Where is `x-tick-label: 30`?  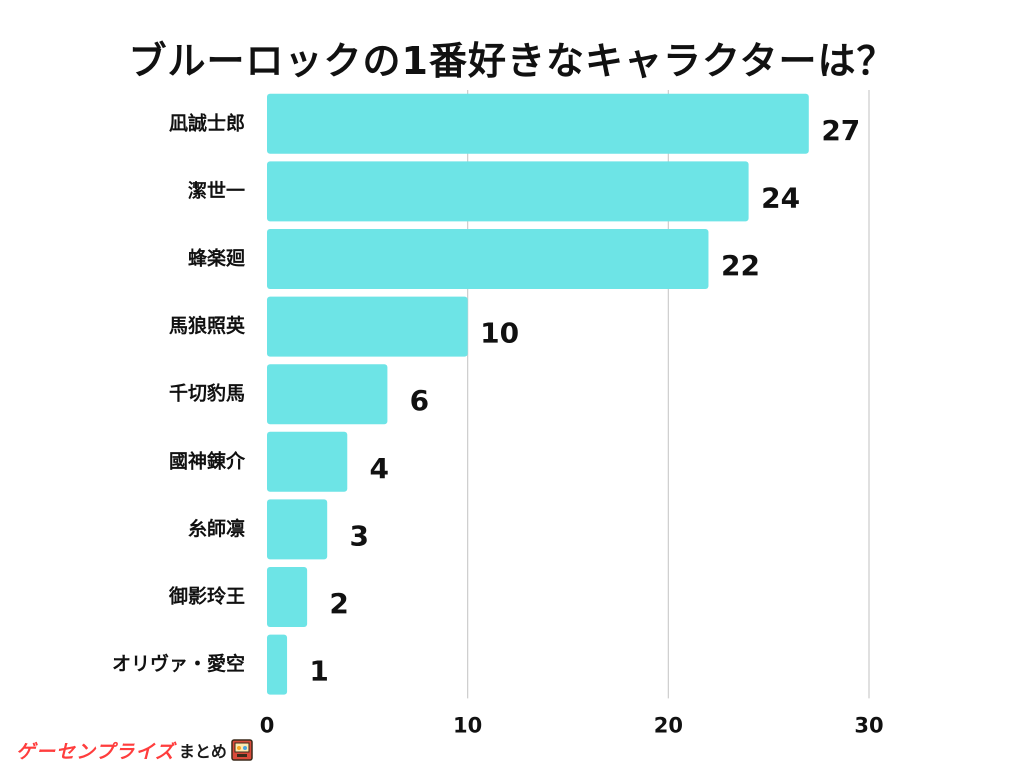
x-tick-label: 30 is located at coordinates (868, 725).